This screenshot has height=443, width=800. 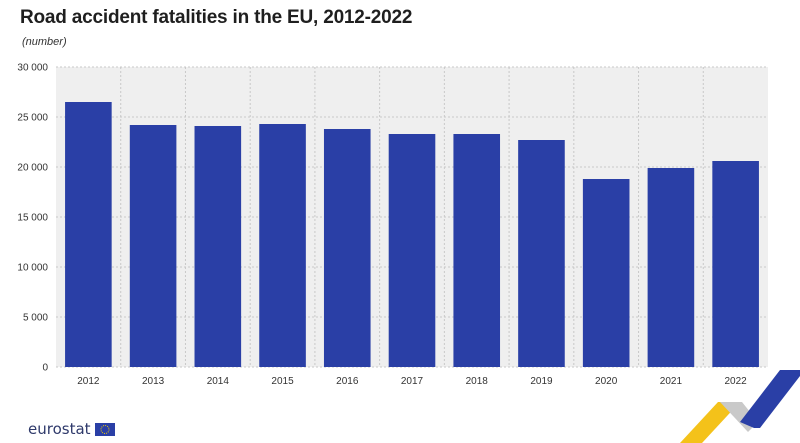 What do you see at coordinates (282, 245) in the screenshot?
I see `bar-2015` at bounding box center [282, 245].